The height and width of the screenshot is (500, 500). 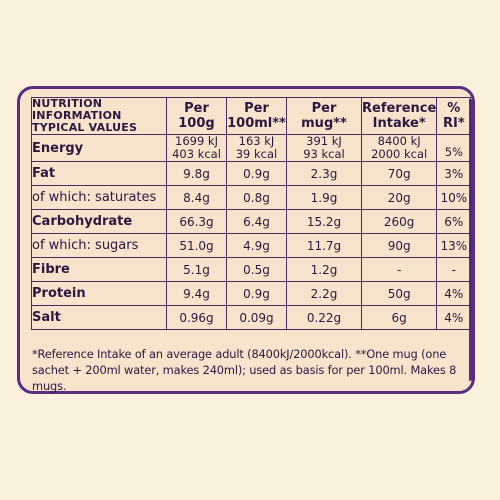 I want to click on cell-line: 403 kcal, so click(x=196, y=154).